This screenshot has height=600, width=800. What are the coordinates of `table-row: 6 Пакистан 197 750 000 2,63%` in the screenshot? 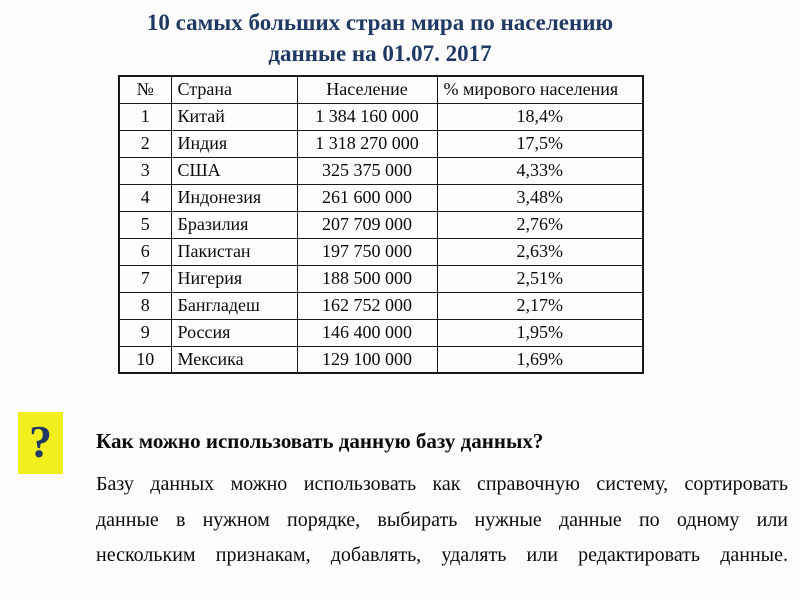 It's located at (381, 251).